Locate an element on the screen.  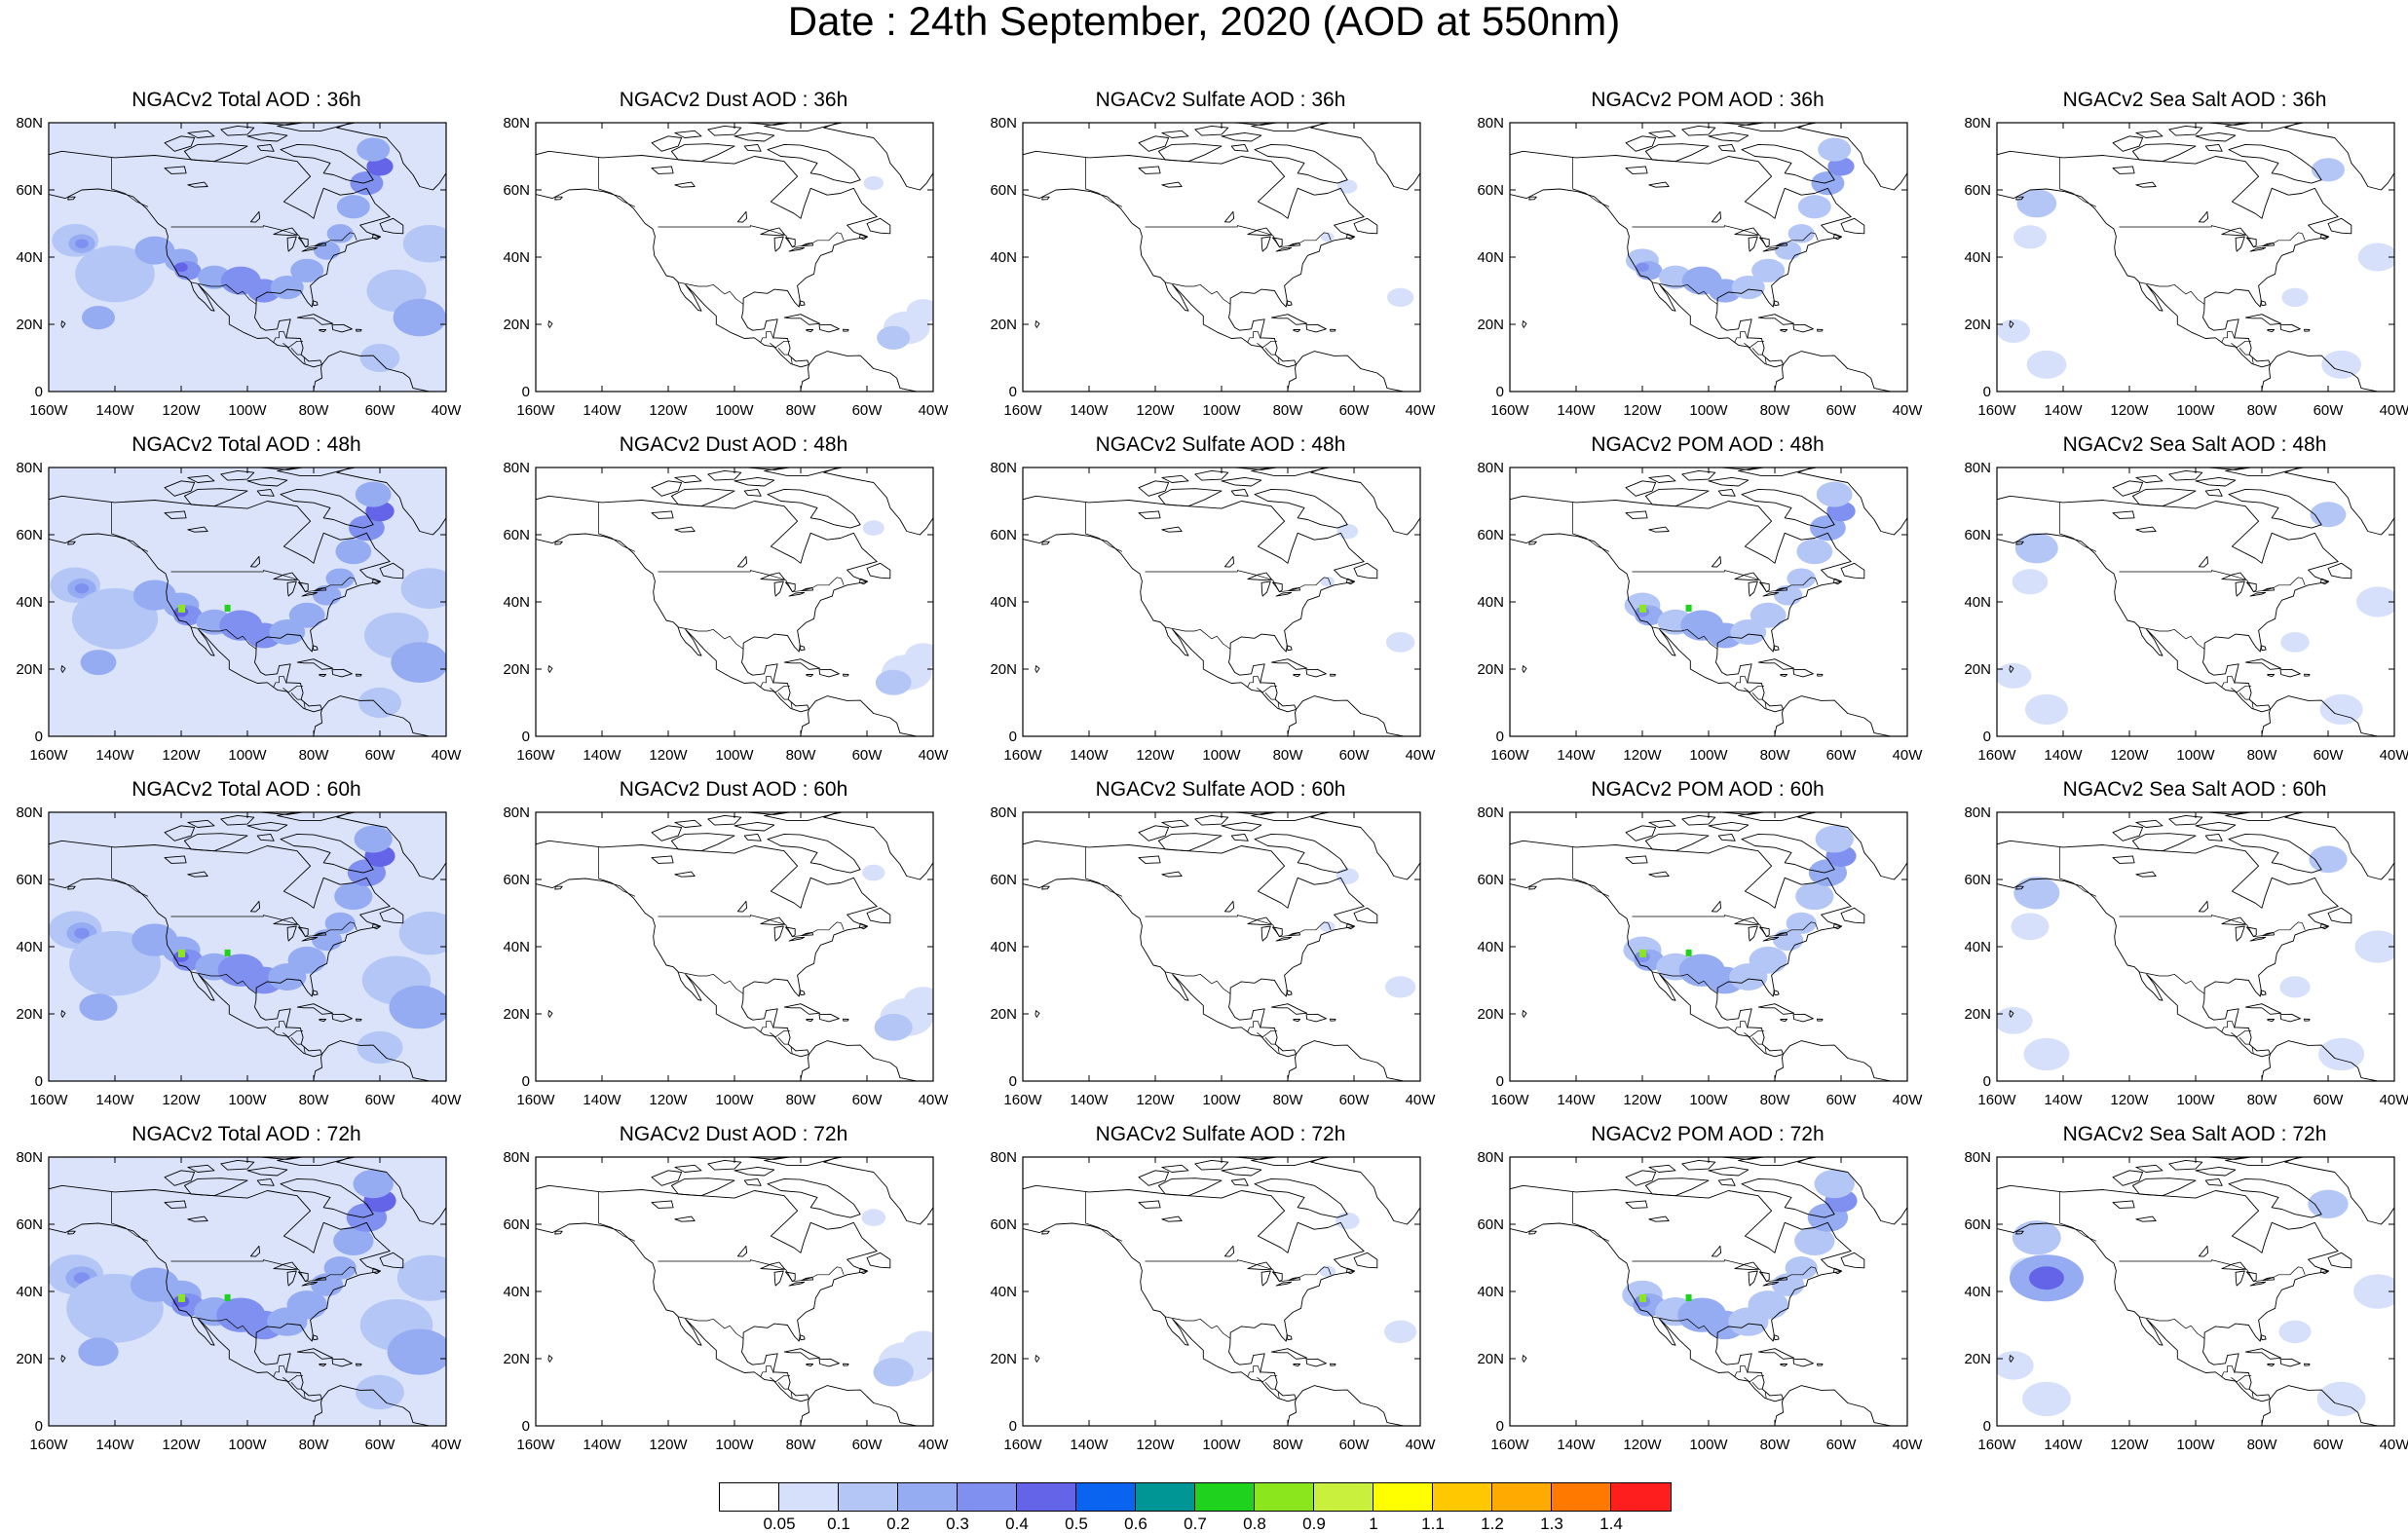
lon-tick-label: 100W is located at coordinates (1708, 1100).